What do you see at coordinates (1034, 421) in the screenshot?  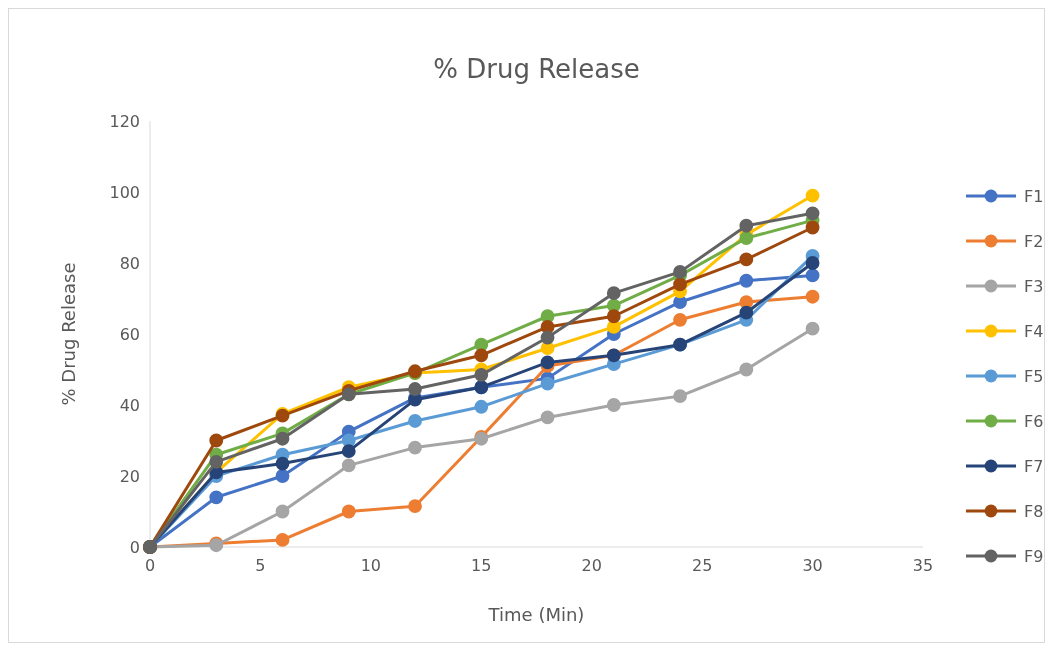 I see `legend-label: F6` at bounding box center [1034, 421].